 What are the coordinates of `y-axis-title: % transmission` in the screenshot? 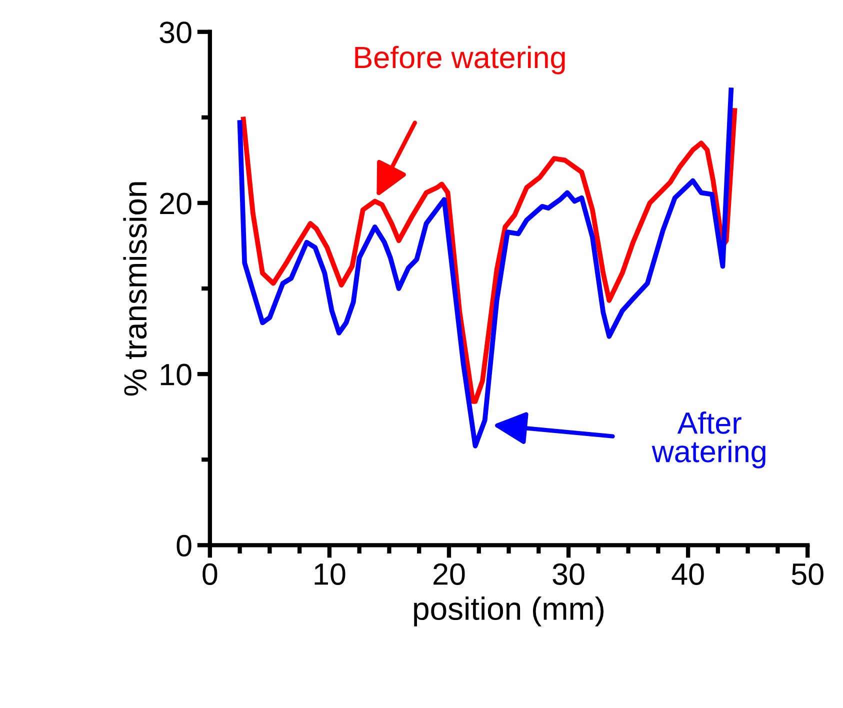 It's located at (135, 289).